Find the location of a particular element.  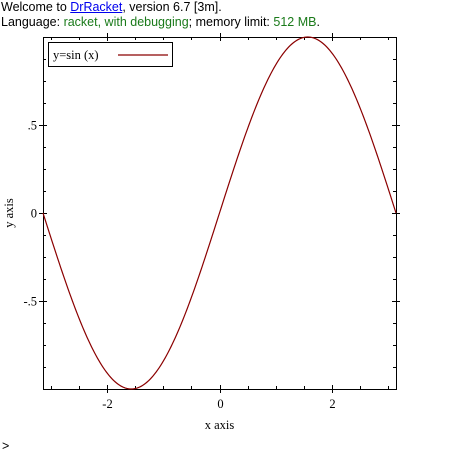

x-tick-label: -2 is located at coordinates (107, 404).